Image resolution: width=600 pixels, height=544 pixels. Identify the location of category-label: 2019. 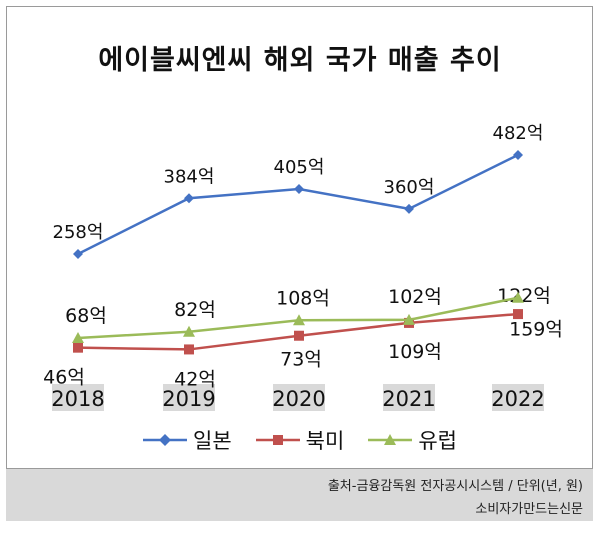
(188, 399).